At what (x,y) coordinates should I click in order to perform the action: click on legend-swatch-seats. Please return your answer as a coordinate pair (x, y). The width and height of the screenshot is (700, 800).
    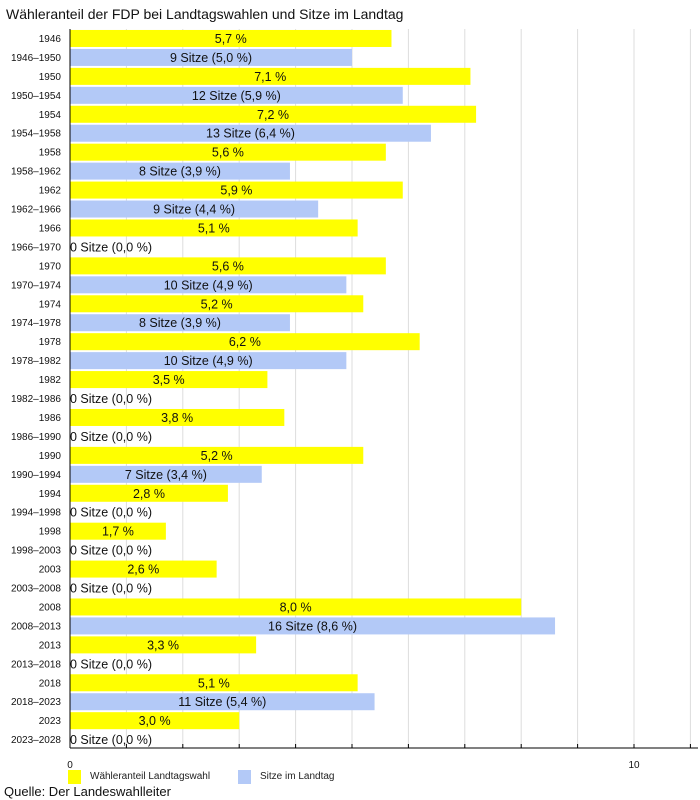
    Looking at the image, I should click on (244, 777).